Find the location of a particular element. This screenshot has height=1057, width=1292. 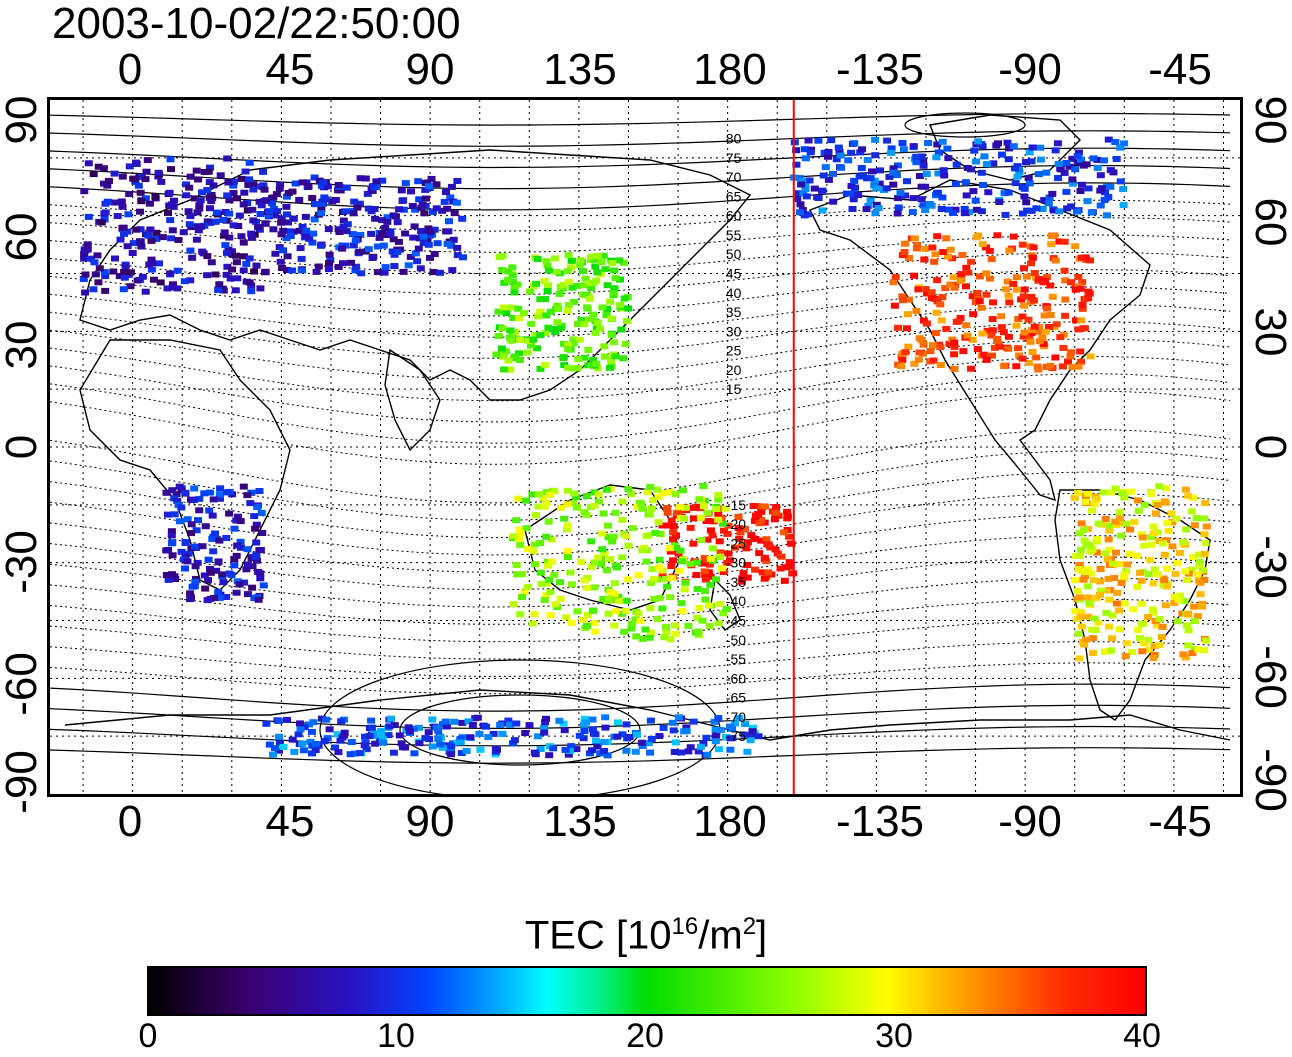

lat-tick-left: 0 is located at coordinates (23, 447).